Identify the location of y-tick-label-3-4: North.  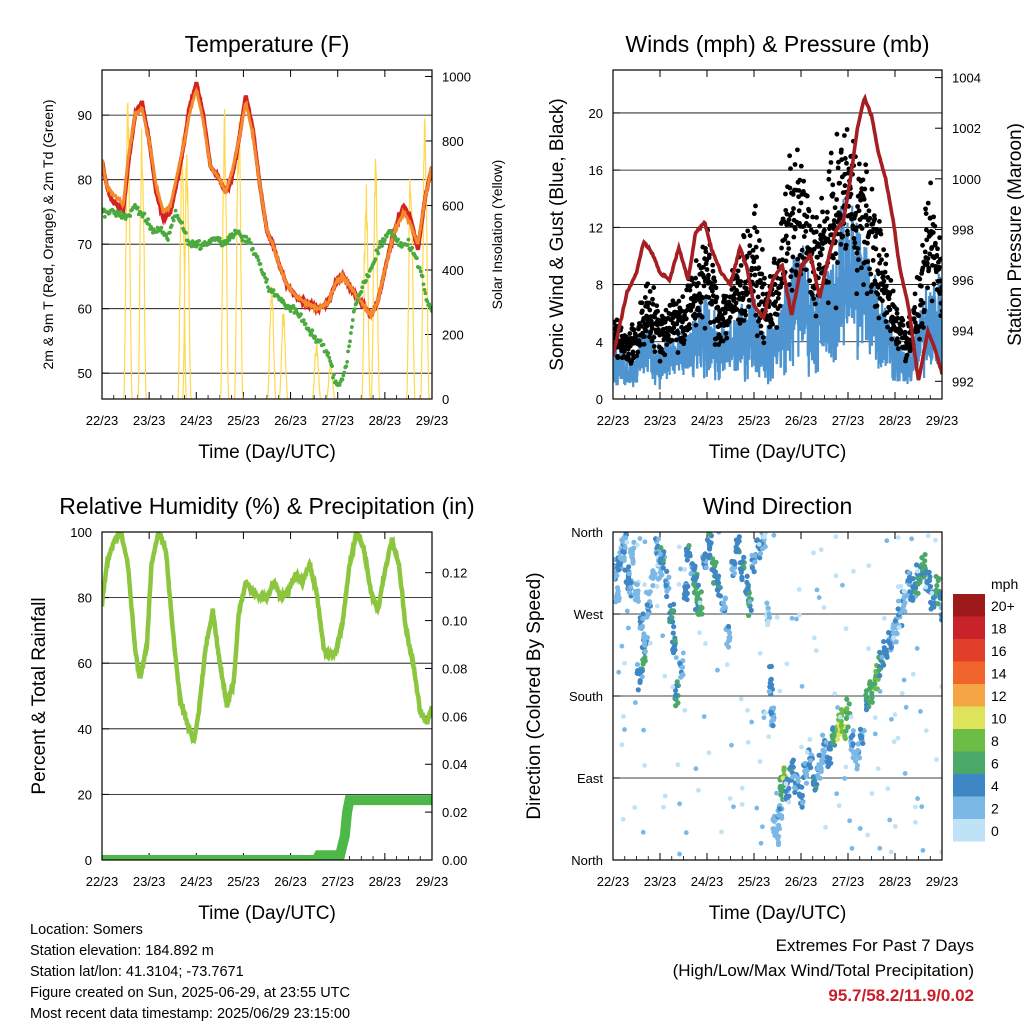
(587, 532).